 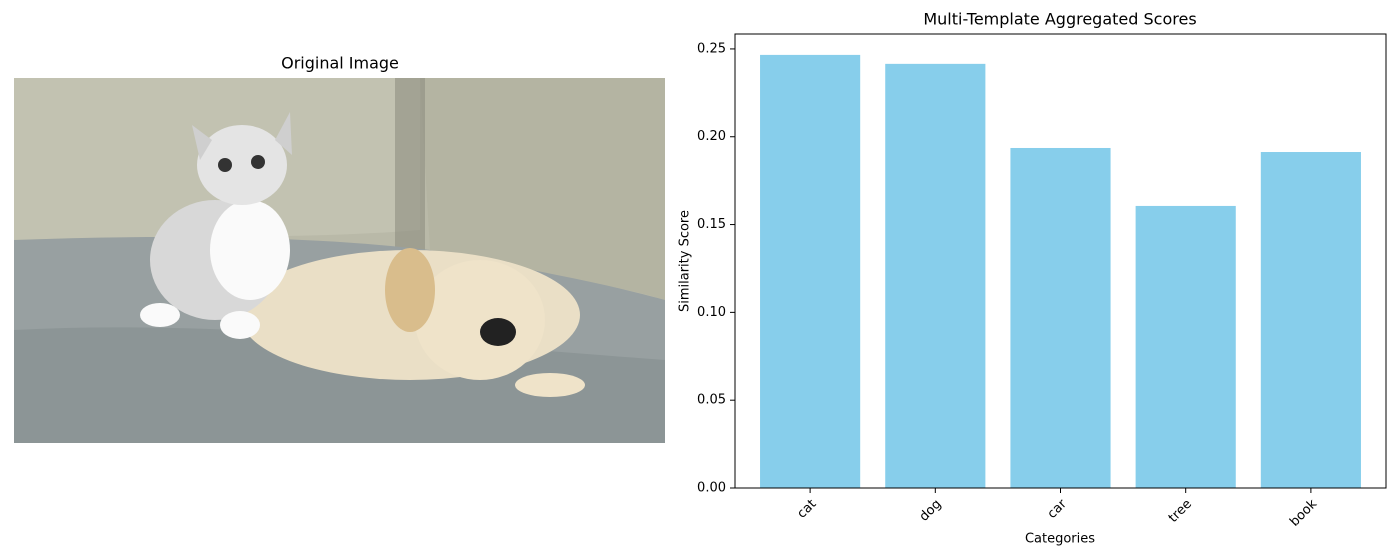 What do you see at coordinates (340, 63) in the screenshot?
I see `image-title: Original Image` at bounding box center [340, 63].